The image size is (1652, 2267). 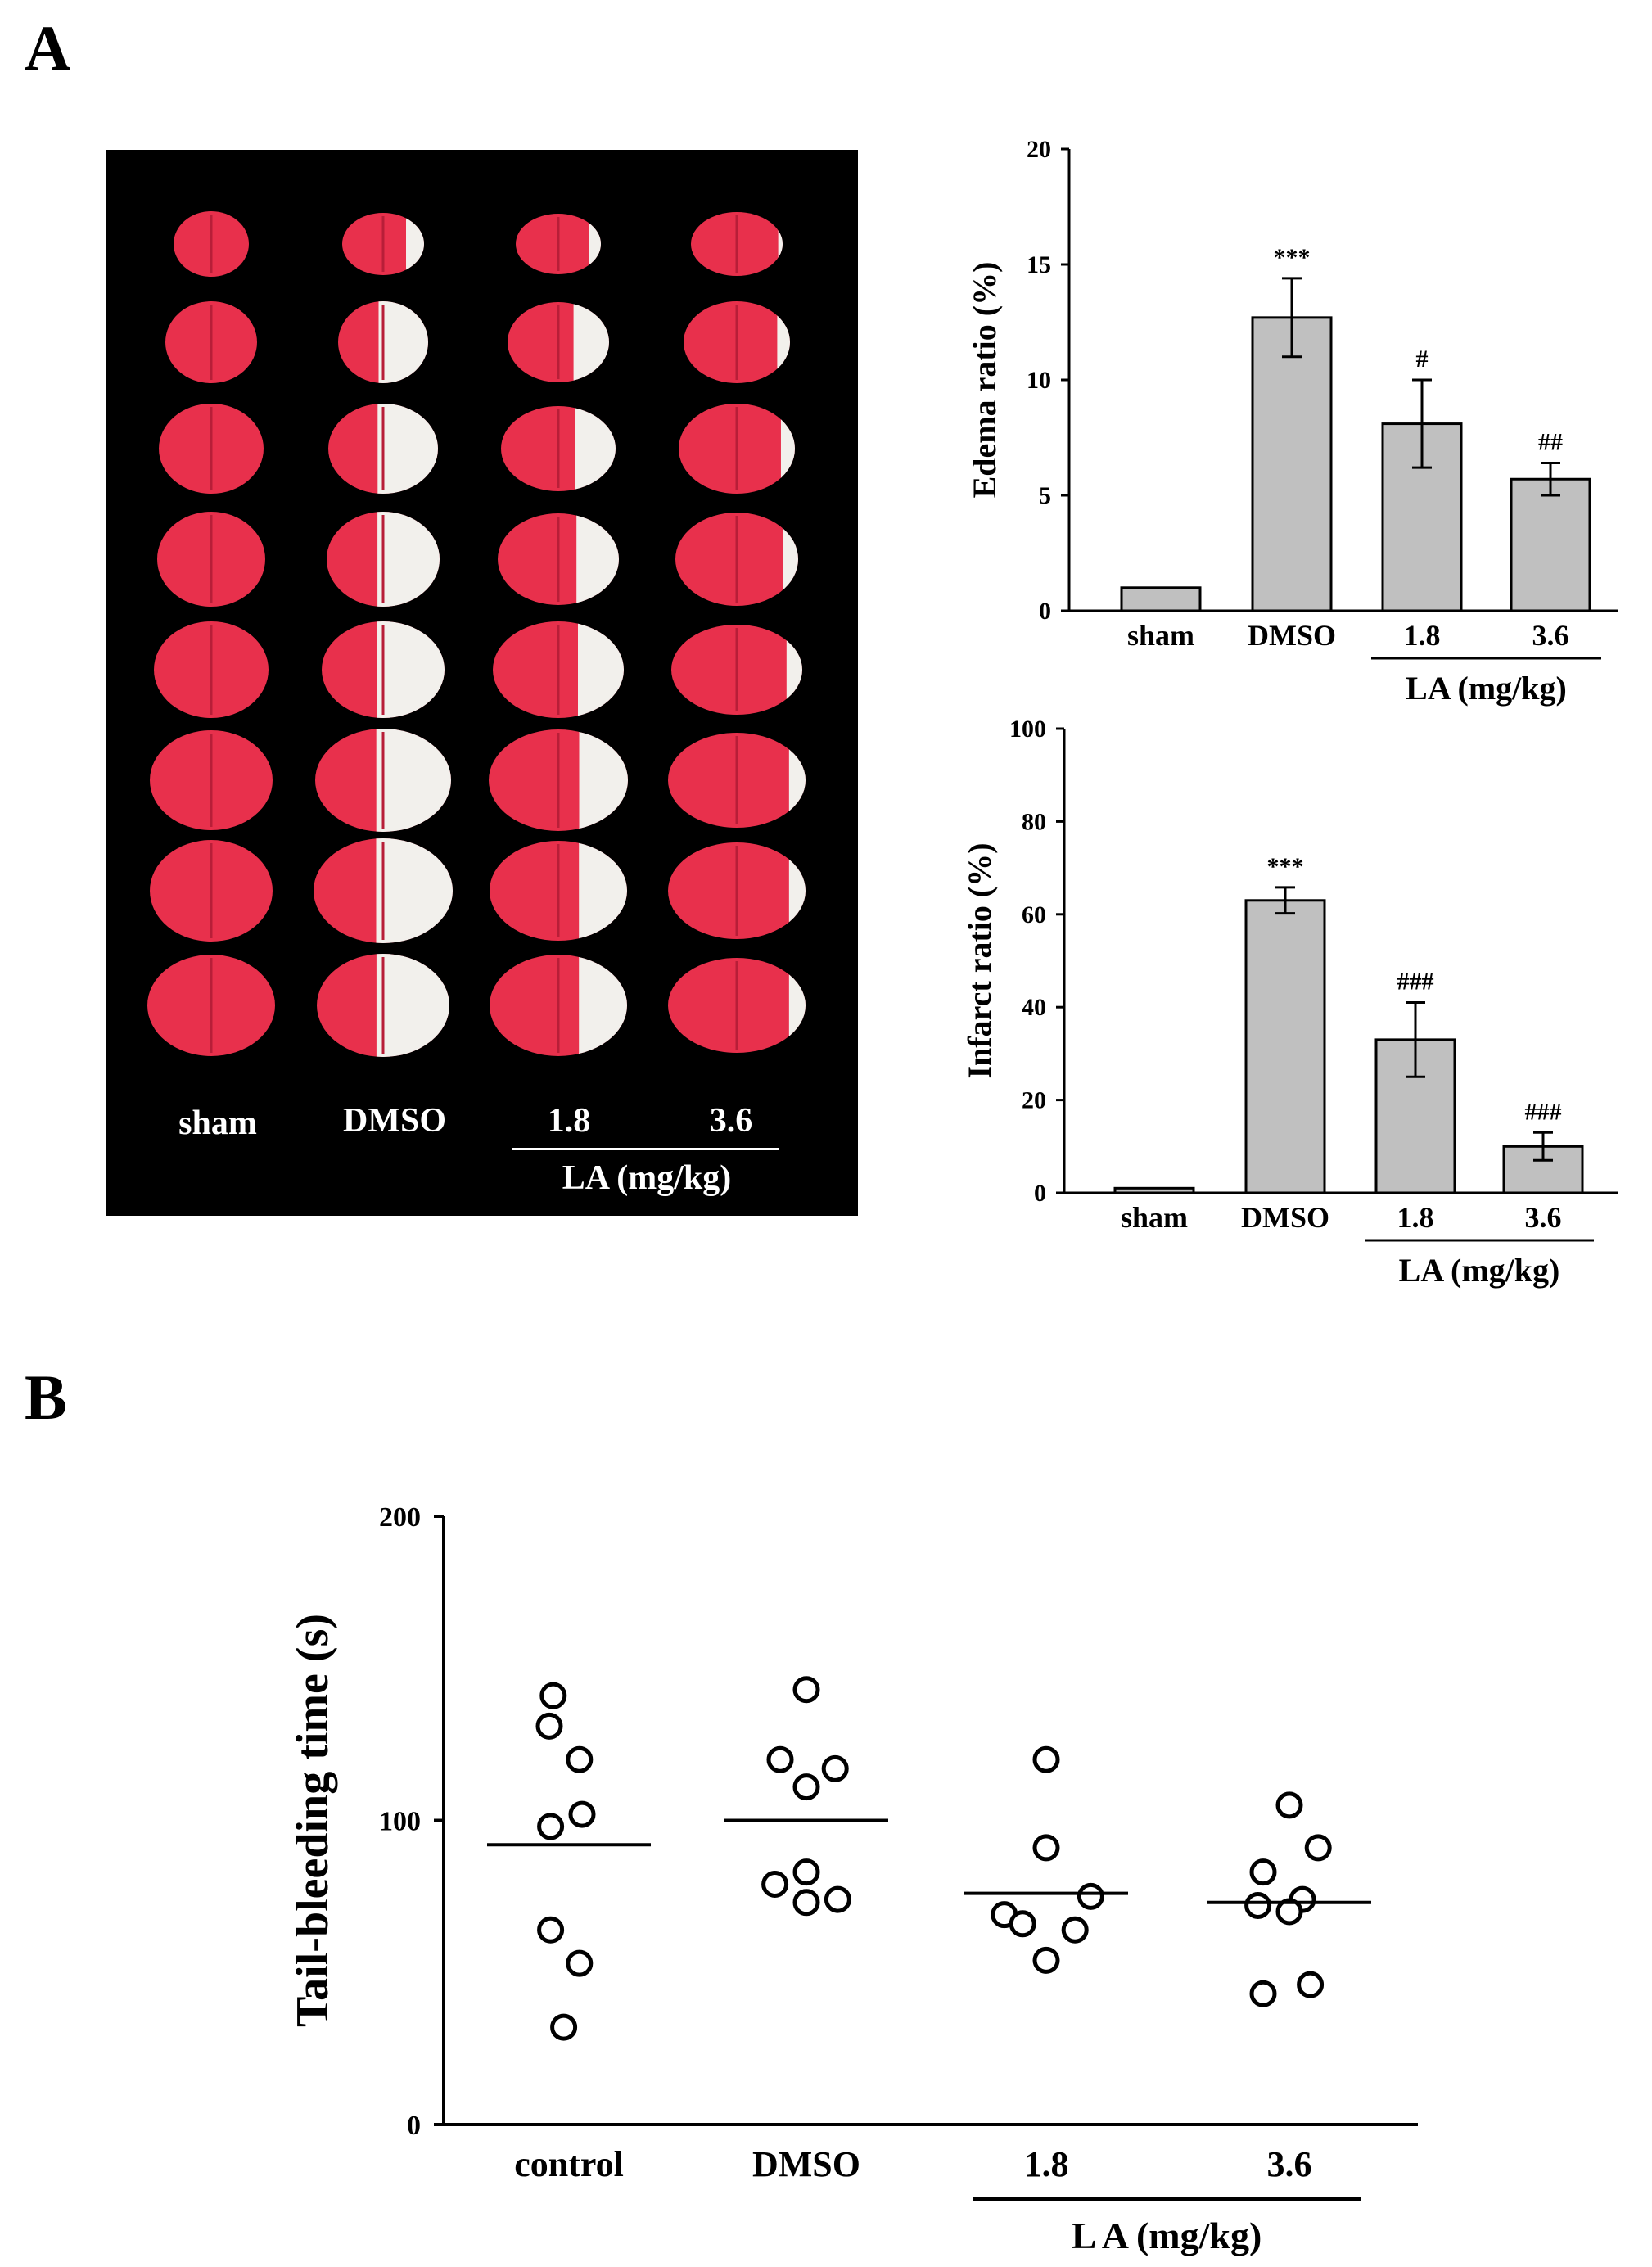 What do you see at coordinates (1045, 495) in the screenshot?
I see `y-tick-label: 5` at bounding box center [1045, 495].